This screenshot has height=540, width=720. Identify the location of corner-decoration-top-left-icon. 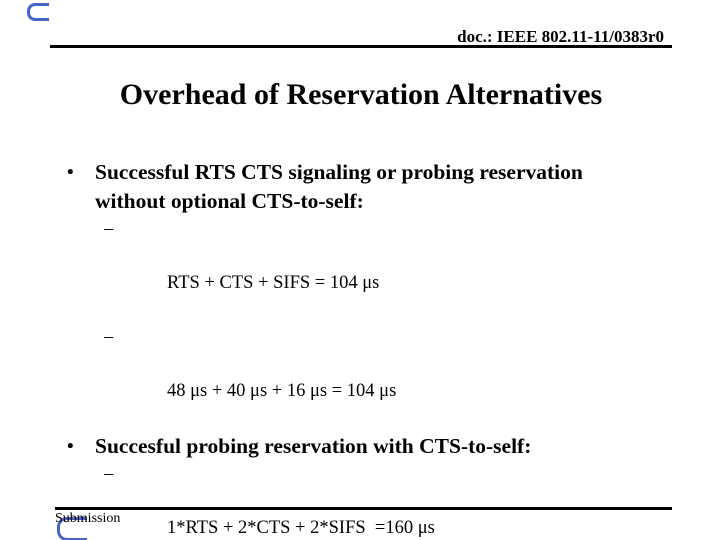
(38, 12).